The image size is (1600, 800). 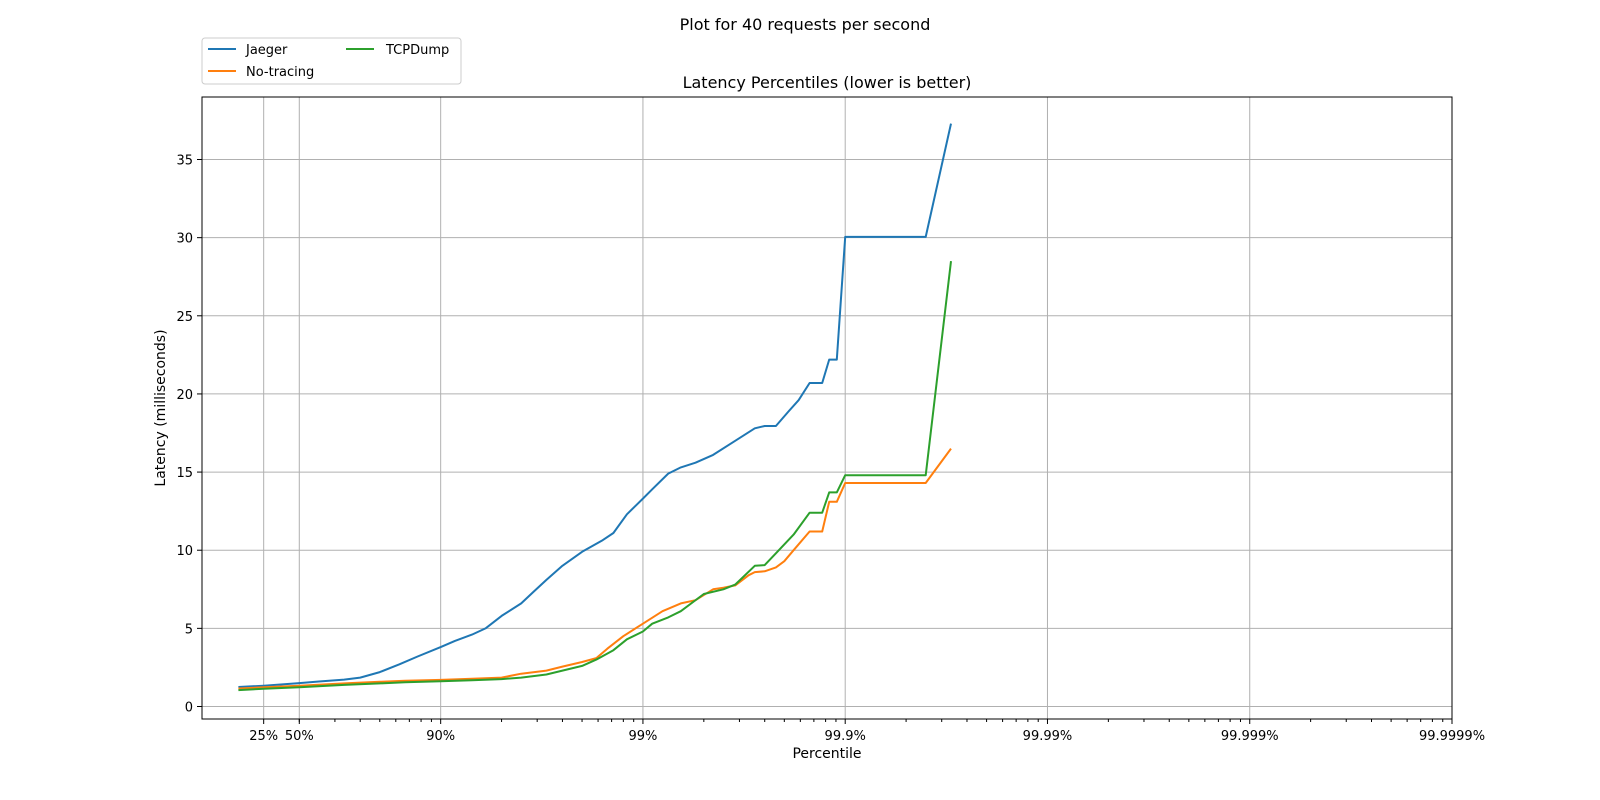 What do you see at coordinates (184, 239) in the screenshot?
I see `y-tick-label: 30` at bounding box center [184, 239].